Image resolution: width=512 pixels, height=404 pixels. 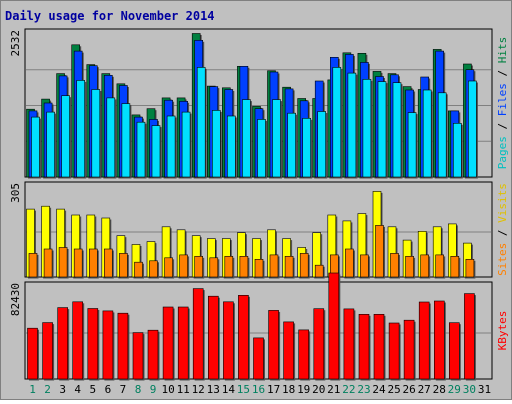 What do you see at coordinates (318, 389) in the screenshot?
I see `x-tick-label: 20` at bounding box center [318, 389].